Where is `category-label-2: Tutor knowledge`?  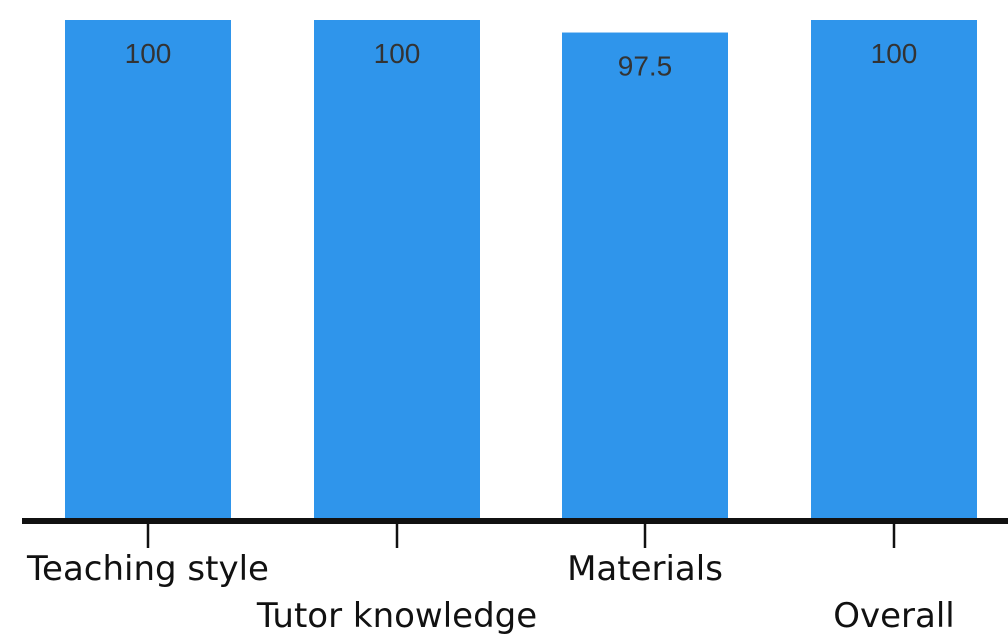
category-label-2: Tutor knowledge is located at coordinates (396, 615).